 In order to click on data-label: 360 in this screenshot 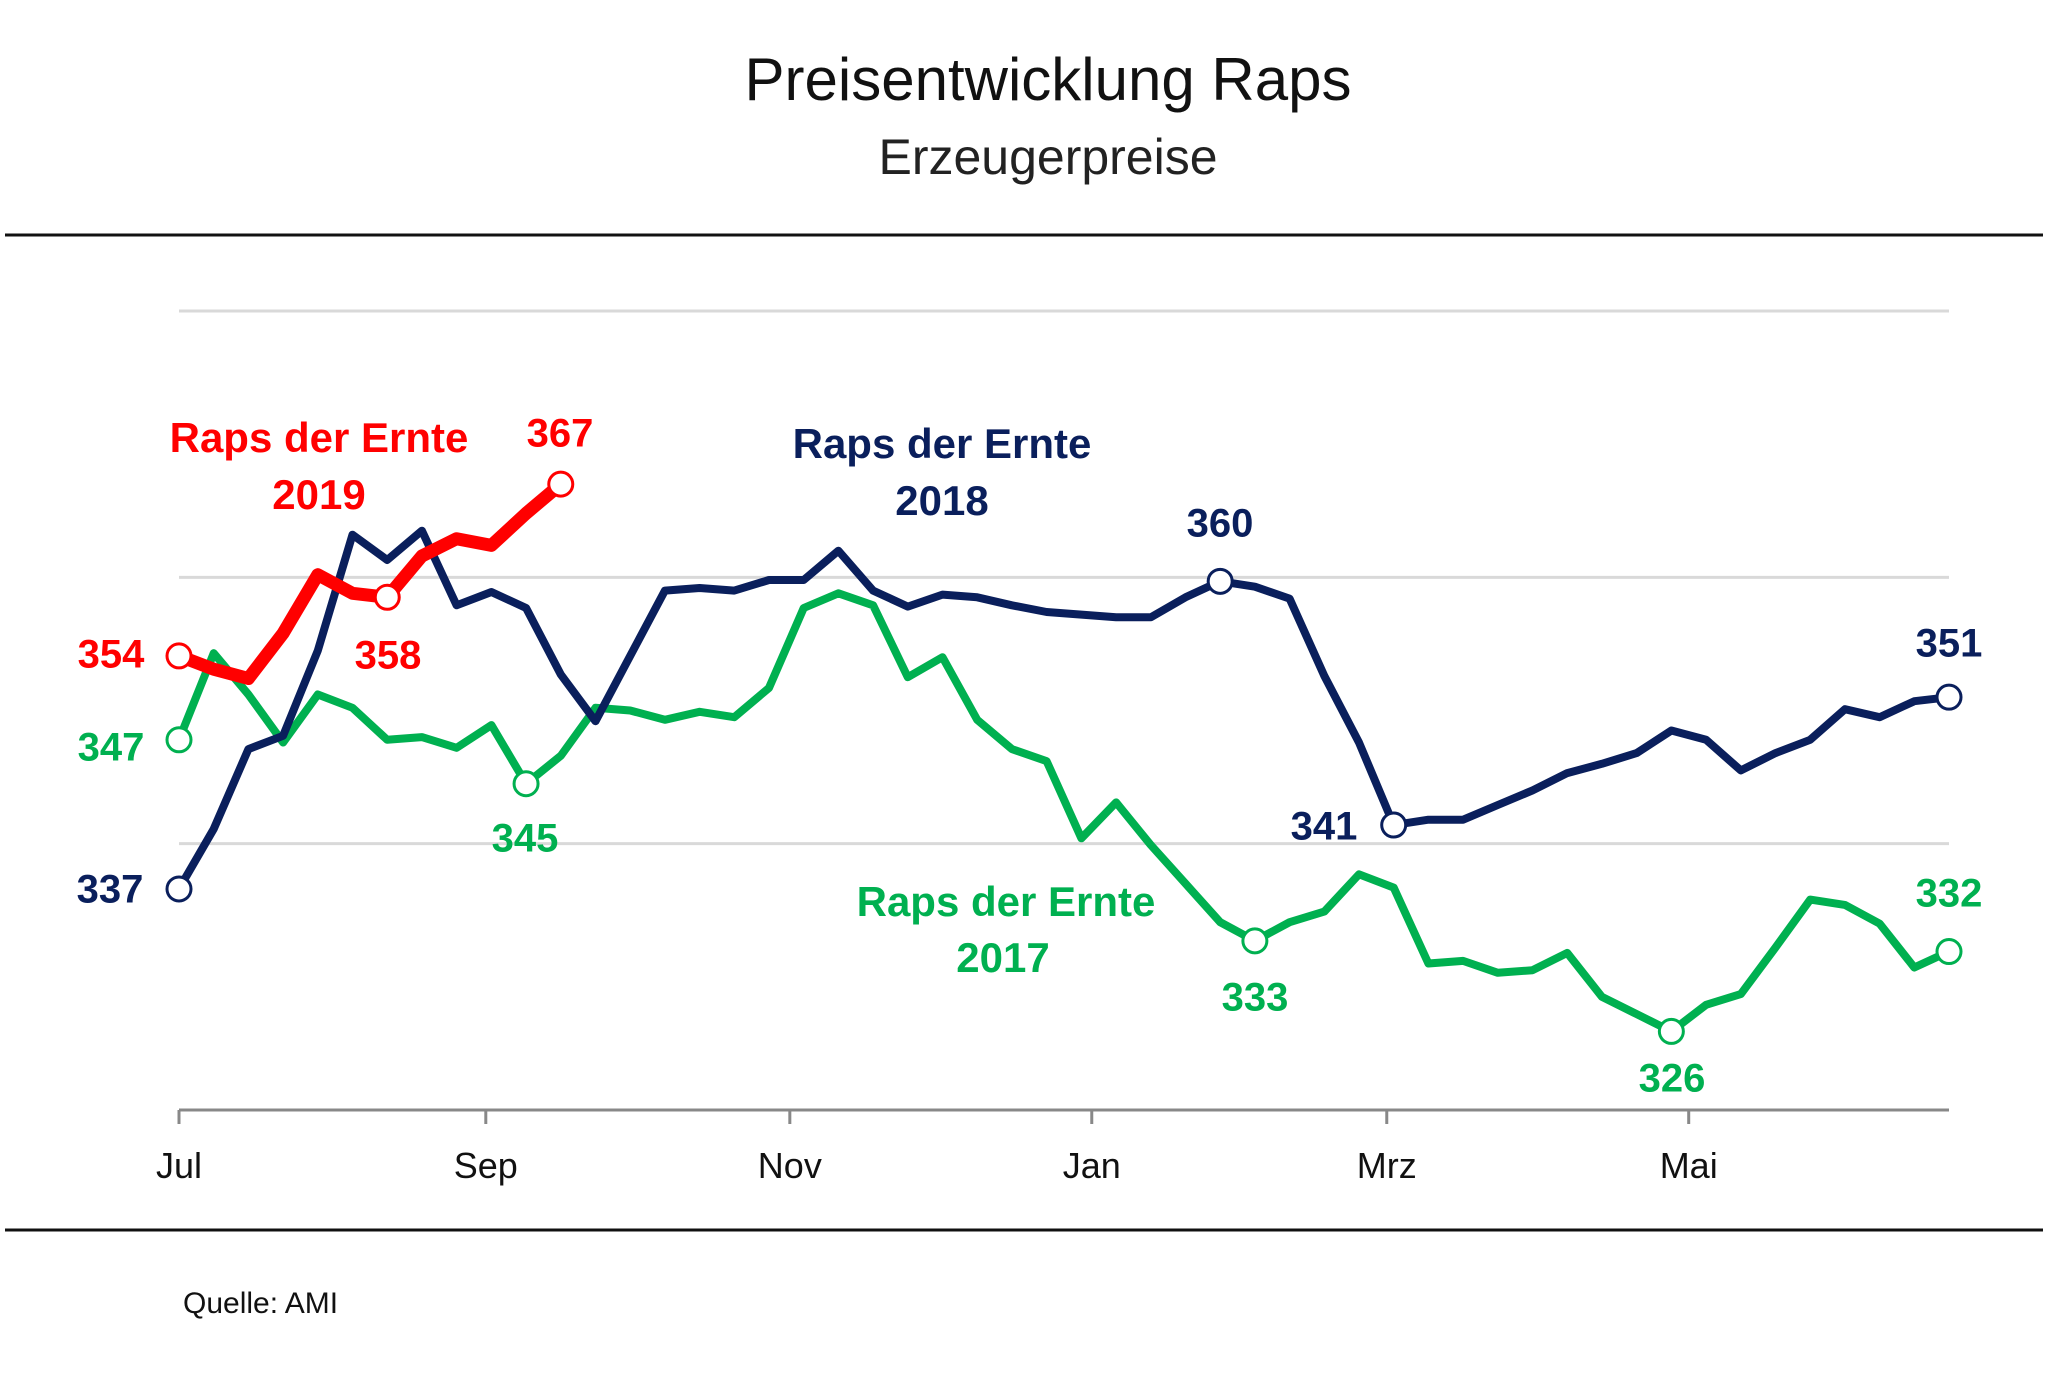, I will do `click(1220, 524)`.